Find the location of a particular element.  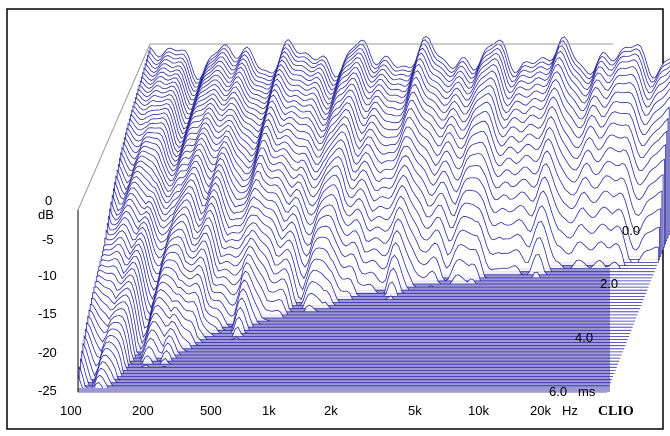

x-tick-label: 500 is located at coordinates (211, 410).